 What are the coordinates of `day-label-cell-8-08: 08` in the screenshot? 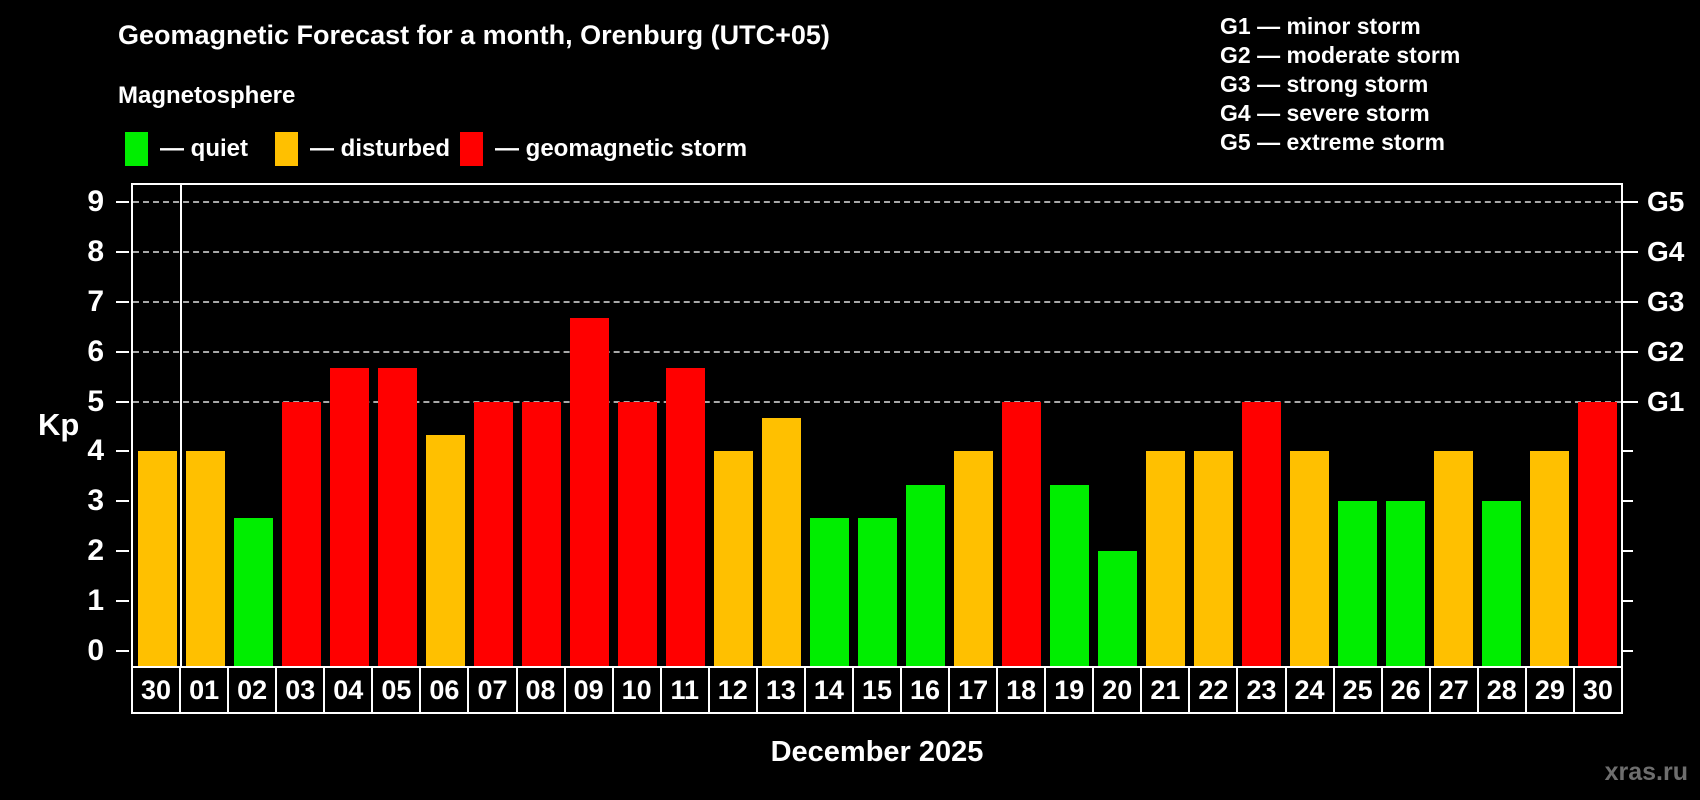 It's located at (540, 690).